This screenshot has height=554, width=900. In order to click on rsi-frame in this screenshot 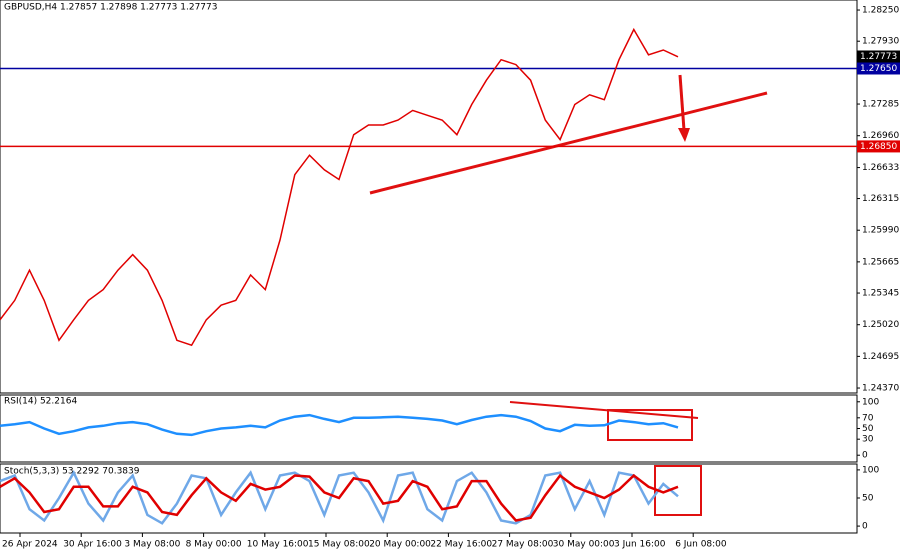, I will do `click(429, 428)`.